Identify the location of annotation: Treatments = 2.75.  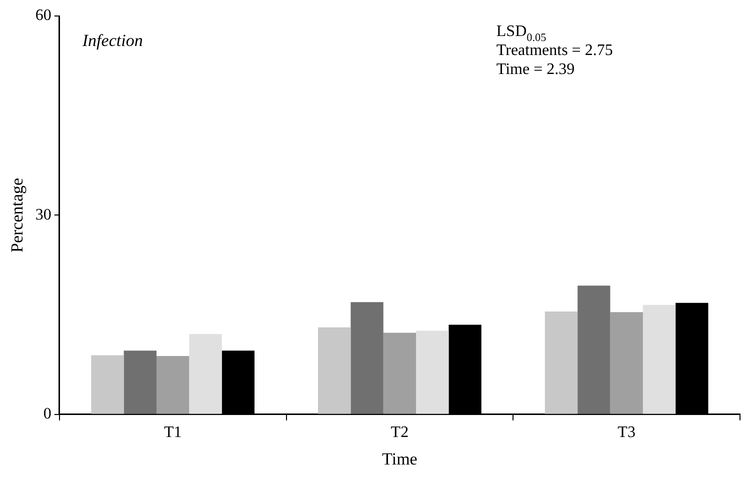
(554, 50).